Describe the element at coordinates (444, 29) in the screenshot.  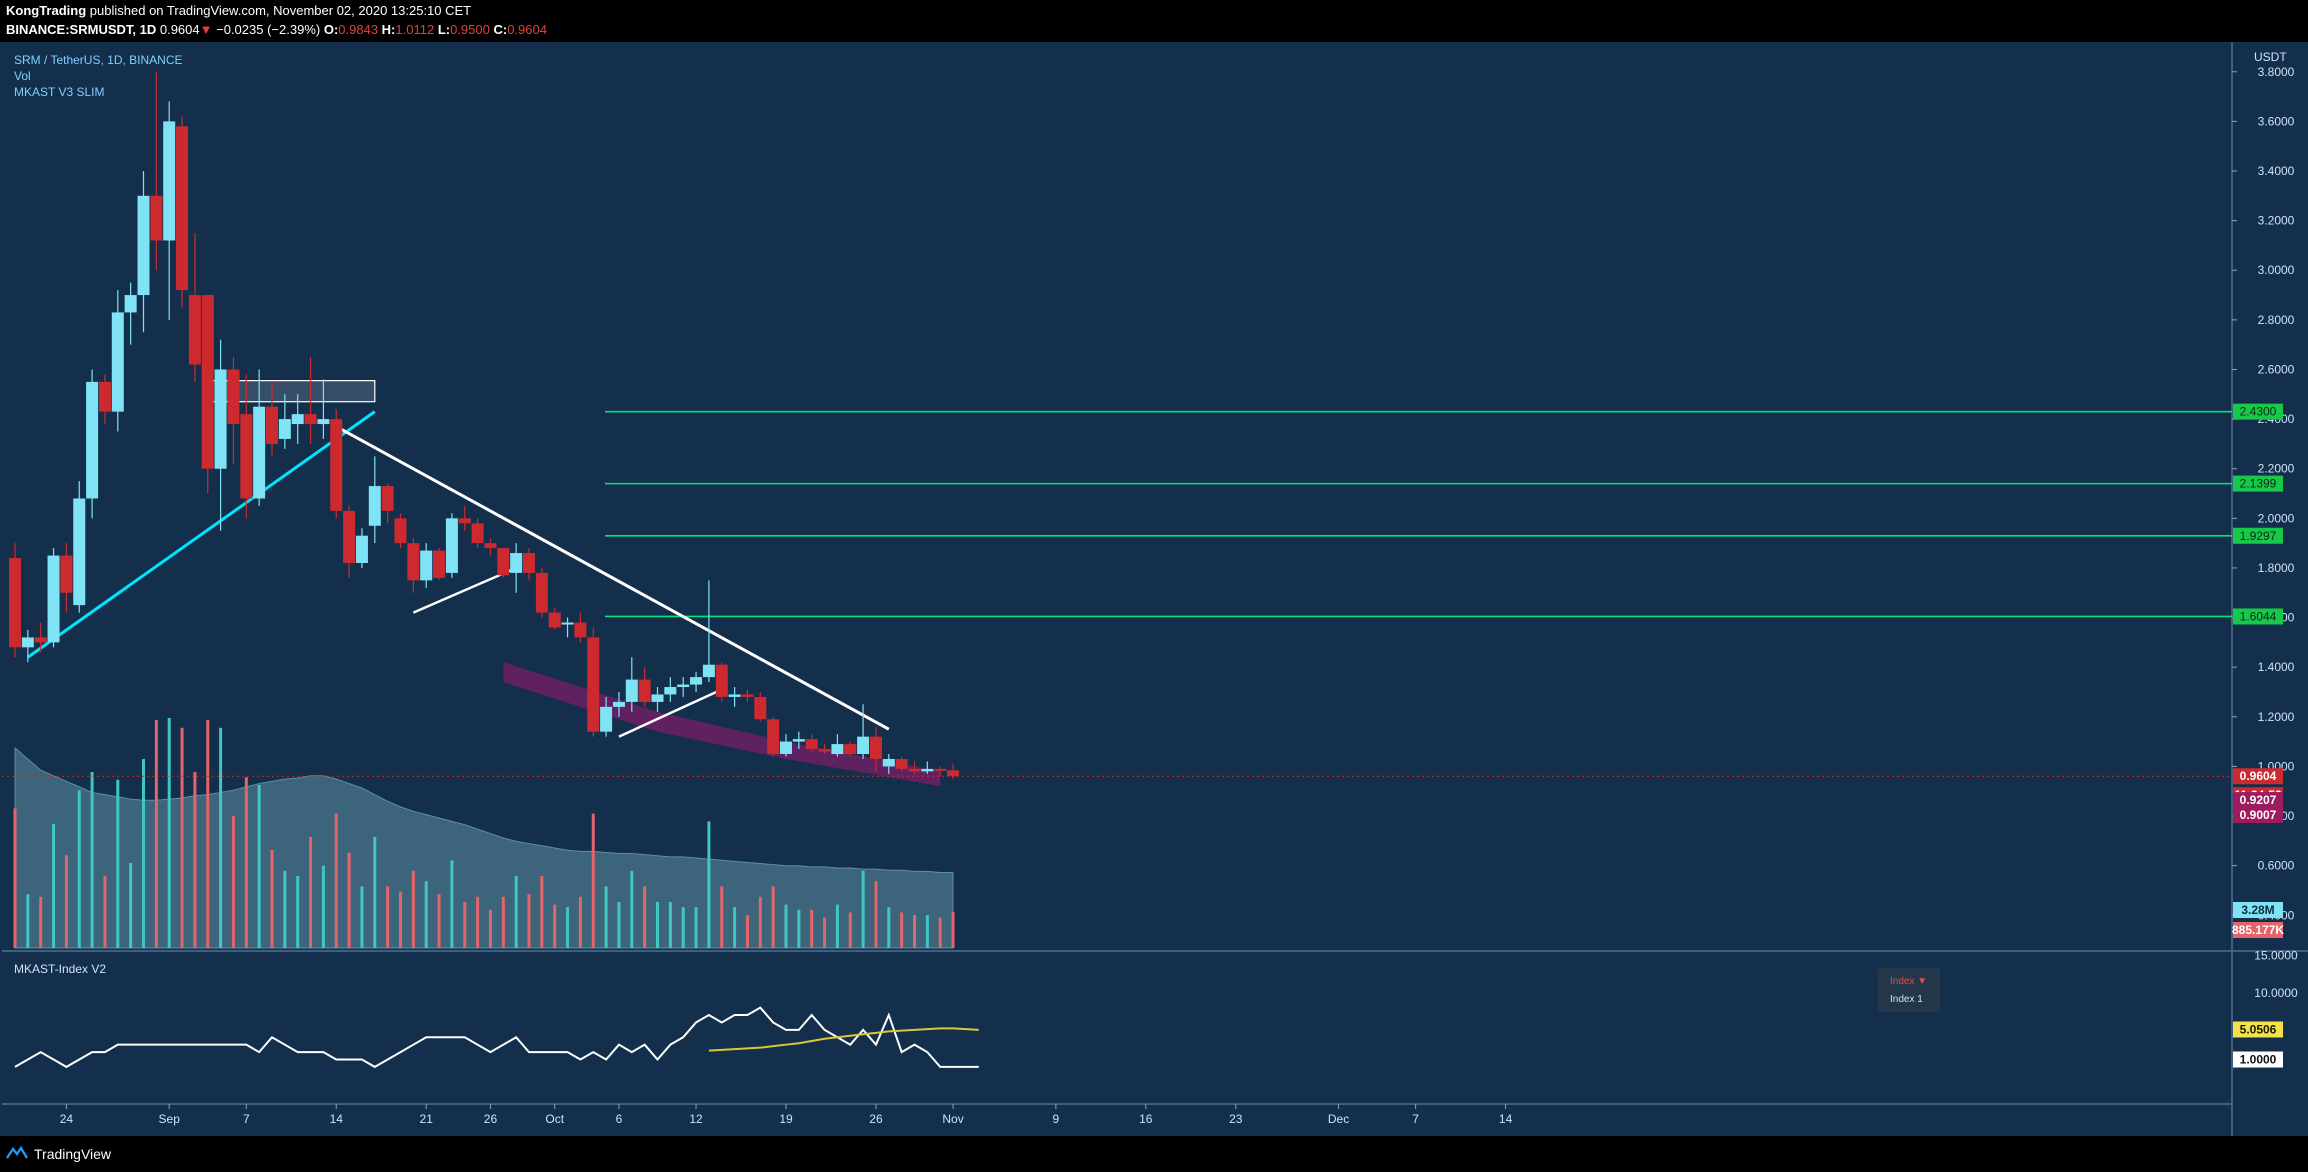
I see `low-label: L:` at that location.